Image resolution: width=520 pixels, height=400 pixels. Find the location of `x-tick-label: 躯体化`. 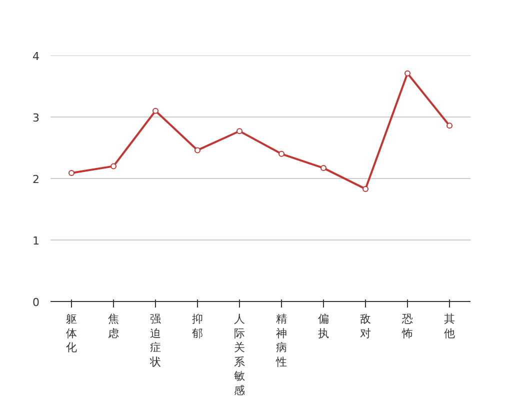

x-tick-label: 躯体化 is located at coordinates (71, 333).